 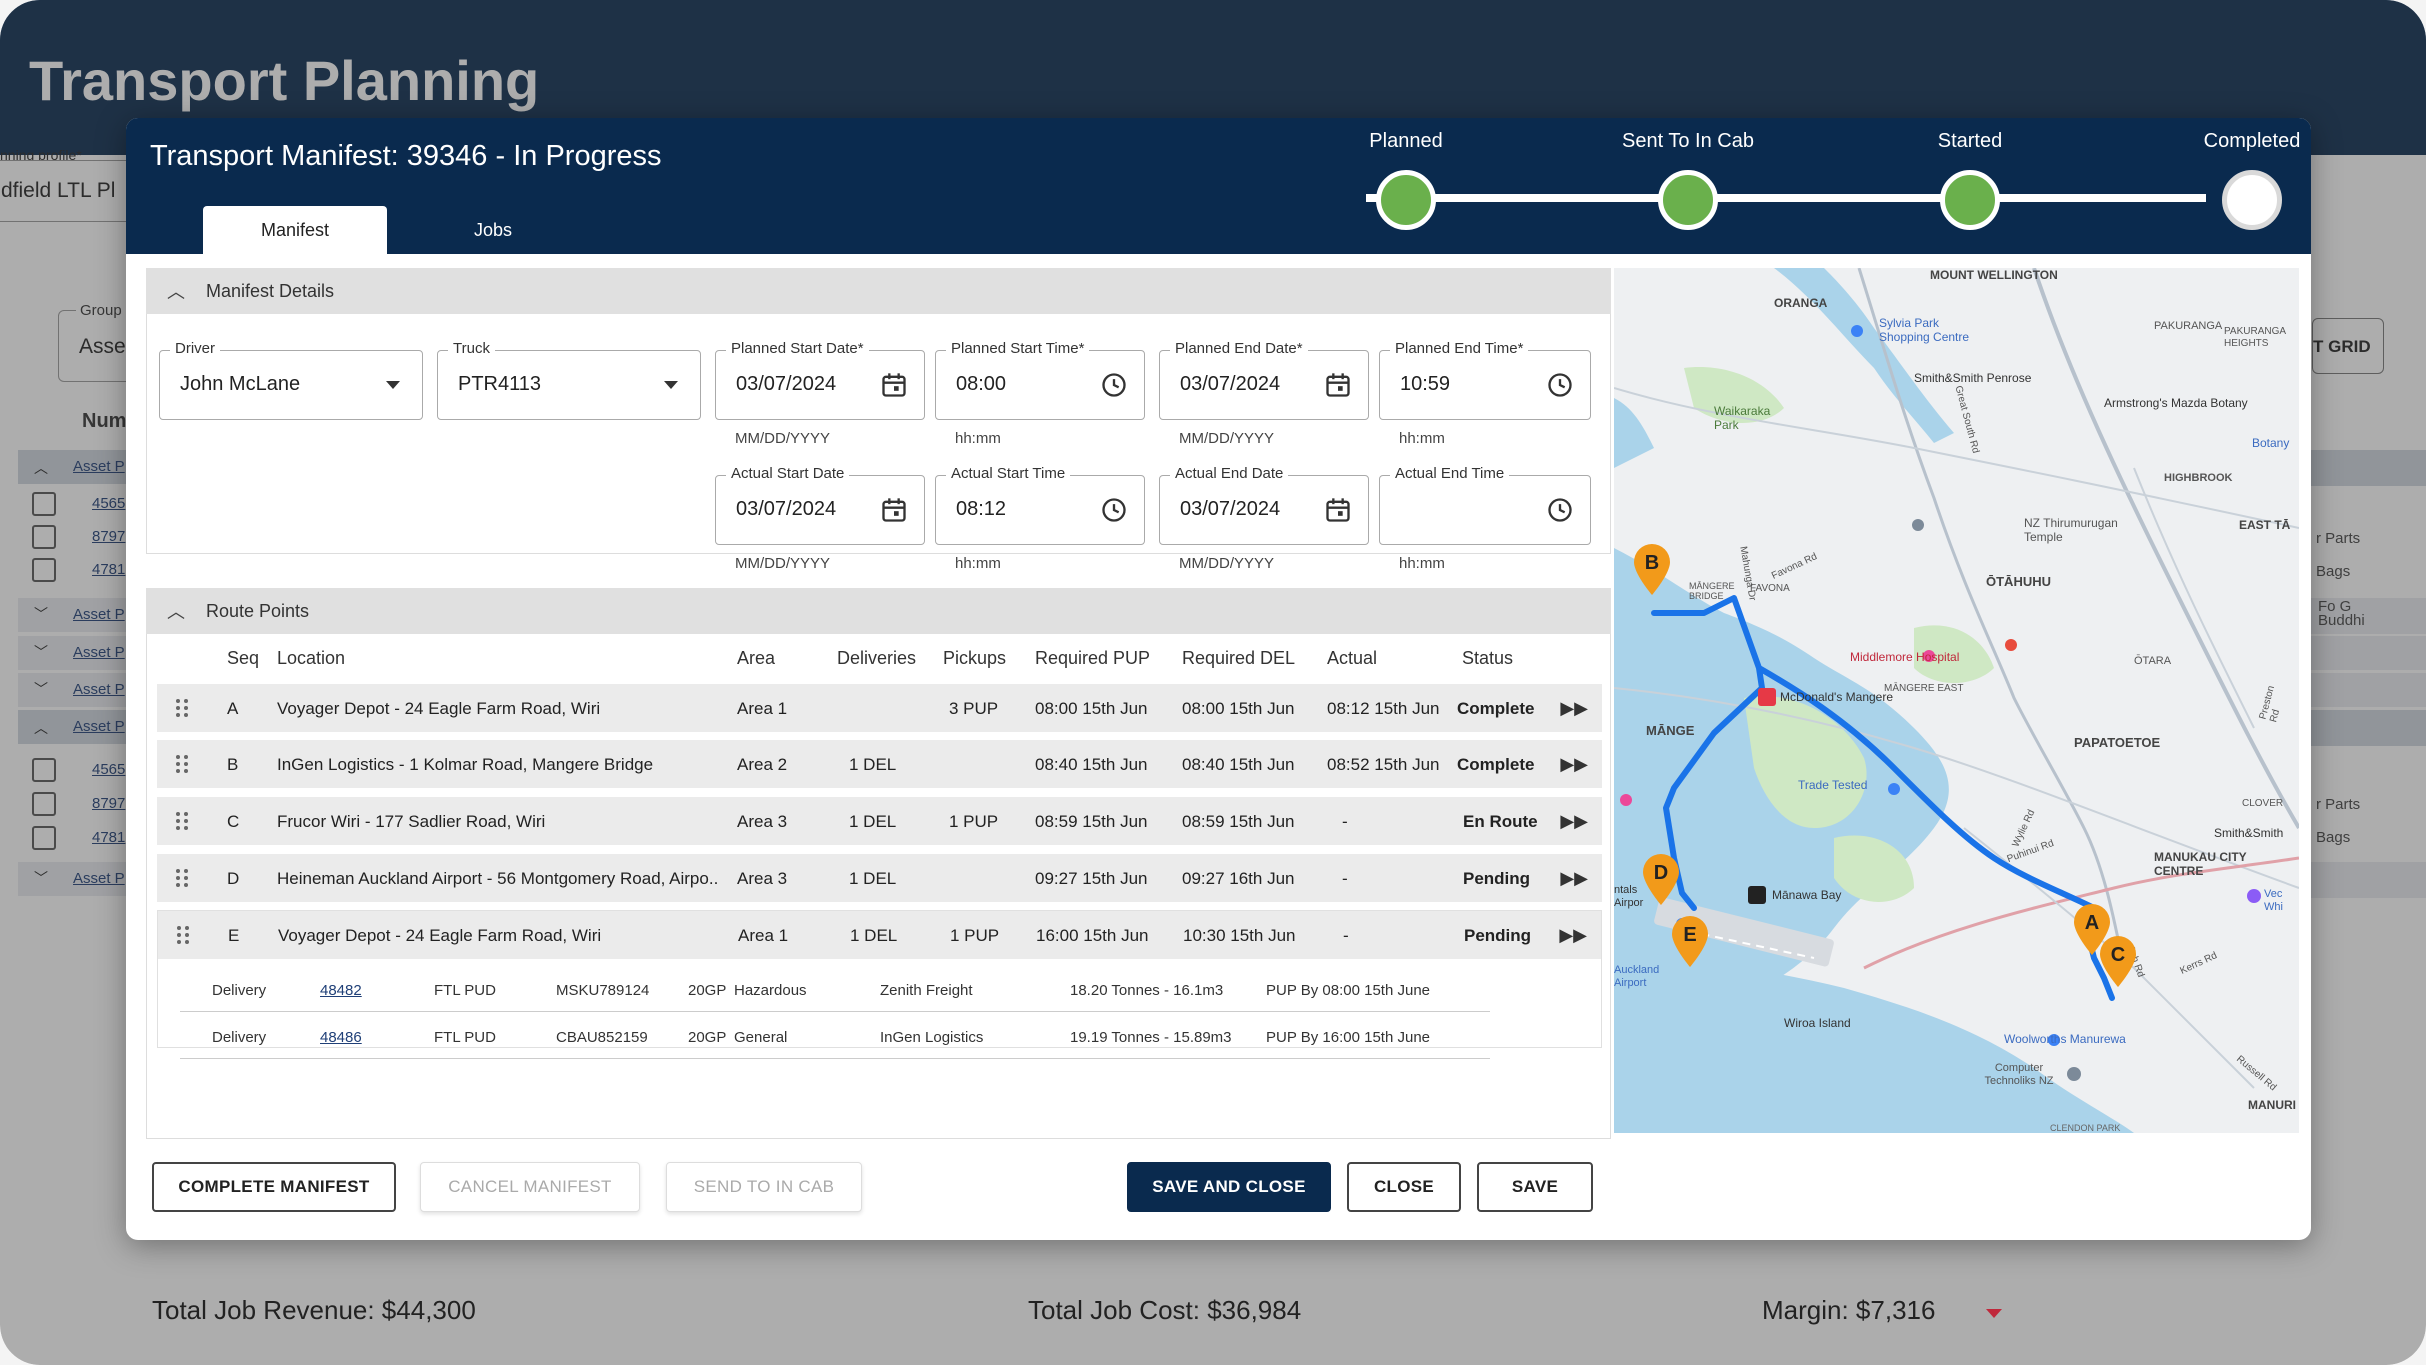 I want to click on send-to-in-cab-button: SEND TO IN CAB, so click(x=764, y=1187).